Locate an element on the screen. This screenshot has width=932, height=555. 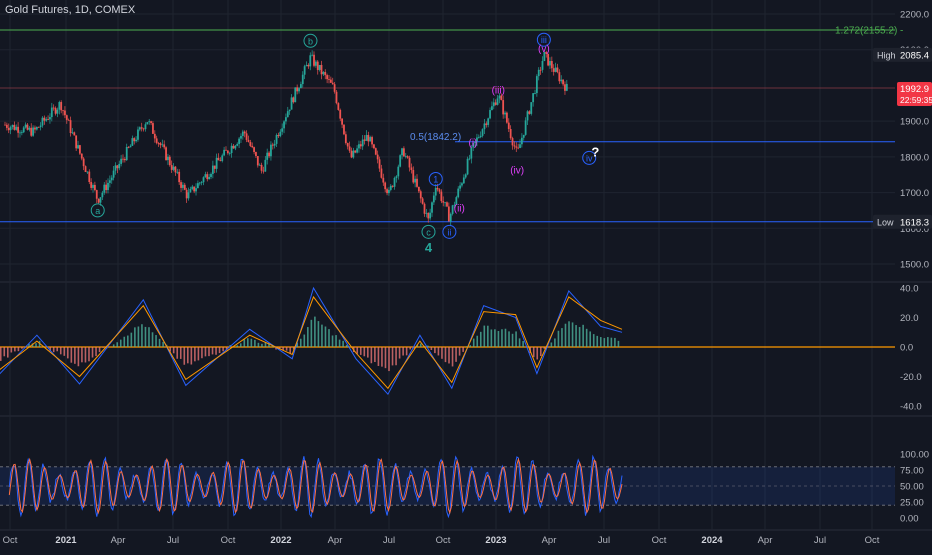
stoch-tick-label: 75.00 is located at coordinates (912, 471).